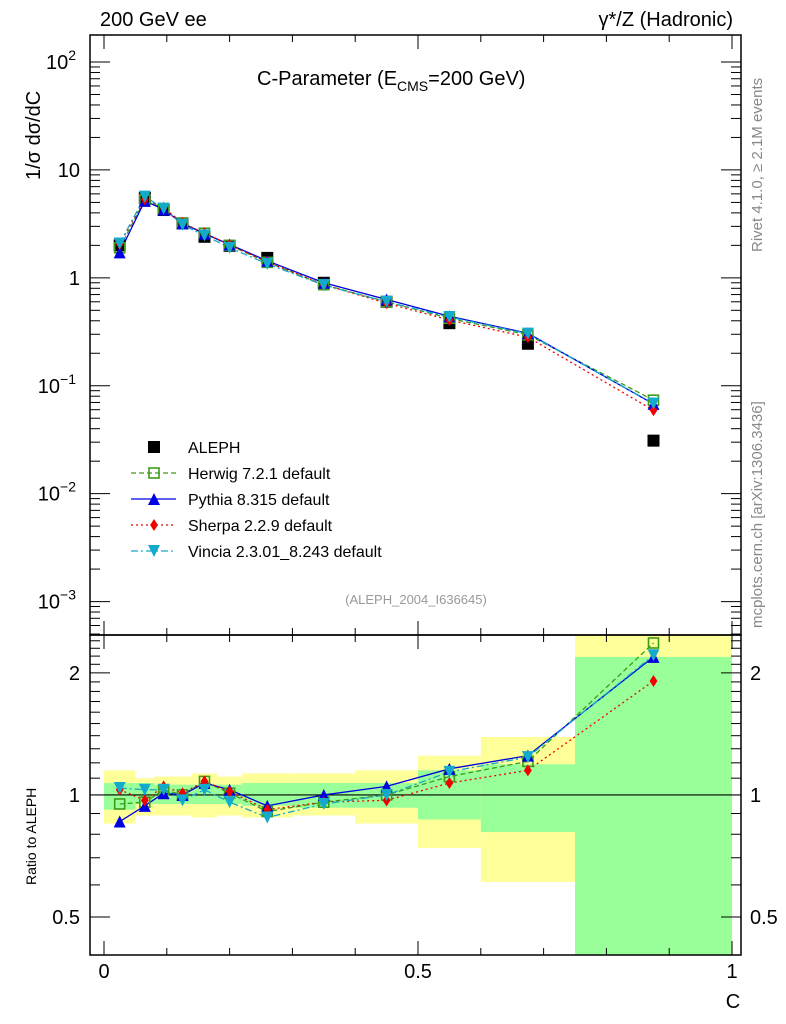 The width and height of the screenshot is (786, 1024). Describe the element at coordinates (214, 448) in the screenshot. I see `legend-label: ALEPH` at that location.